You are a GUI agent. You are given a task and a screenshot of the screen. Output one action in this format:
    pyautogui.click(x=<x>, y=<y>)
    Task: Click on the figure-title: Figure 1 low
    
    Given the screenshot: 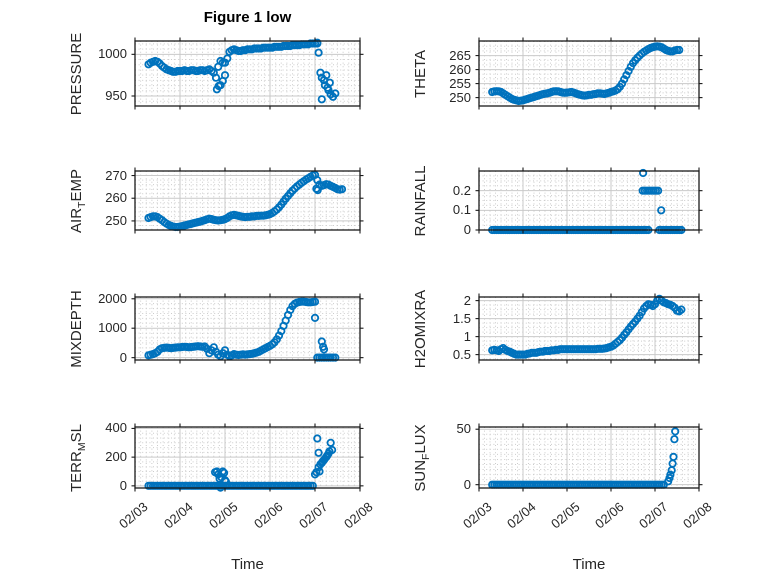 What is the action you would take?
    pyautogui.click(x=247, y=17)
    